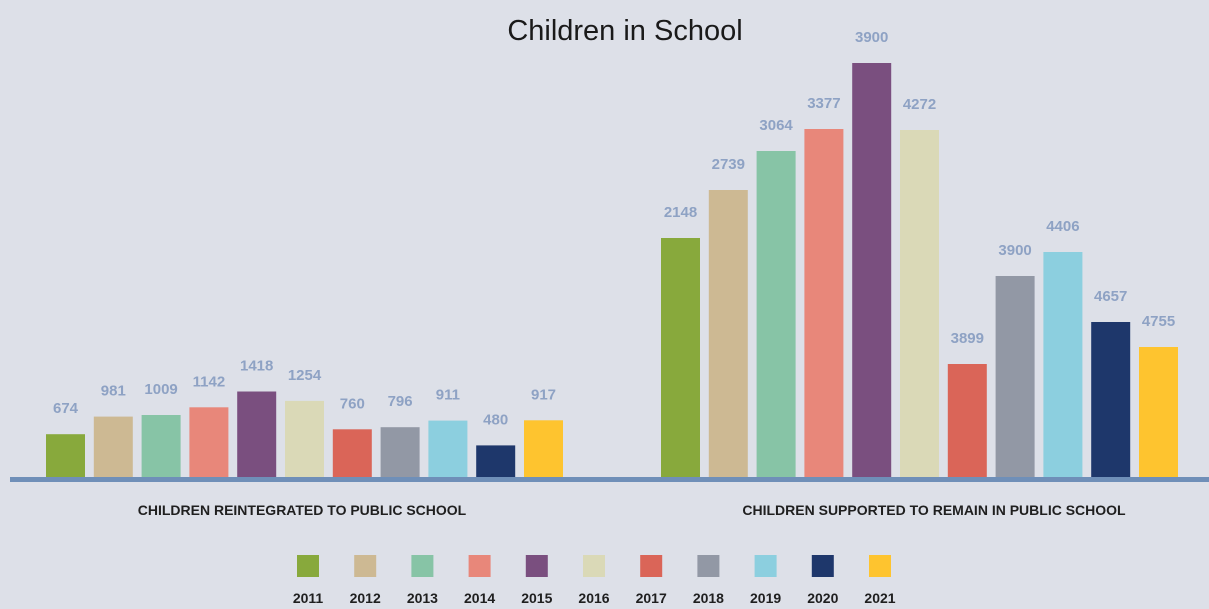  Describe the element at coordinates (1158, 412) in the screenshot. I see `bar-supported-2021` at that location.